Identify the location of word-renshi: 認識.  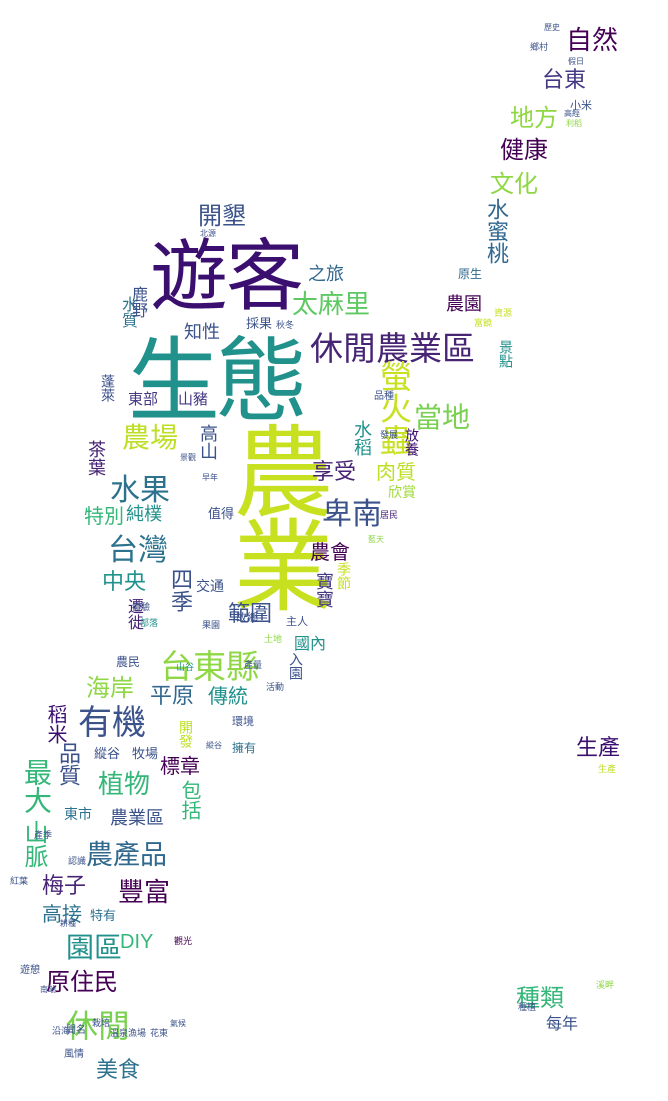
(77, 862).